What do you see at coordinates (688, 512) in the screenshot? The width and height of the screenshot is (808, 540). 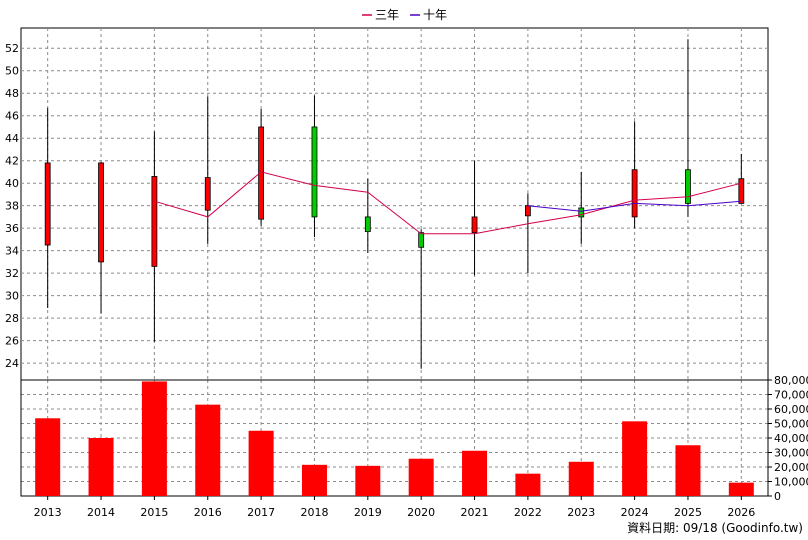 I see `x-tick-label: 2025` at bounding box center [688, 512].